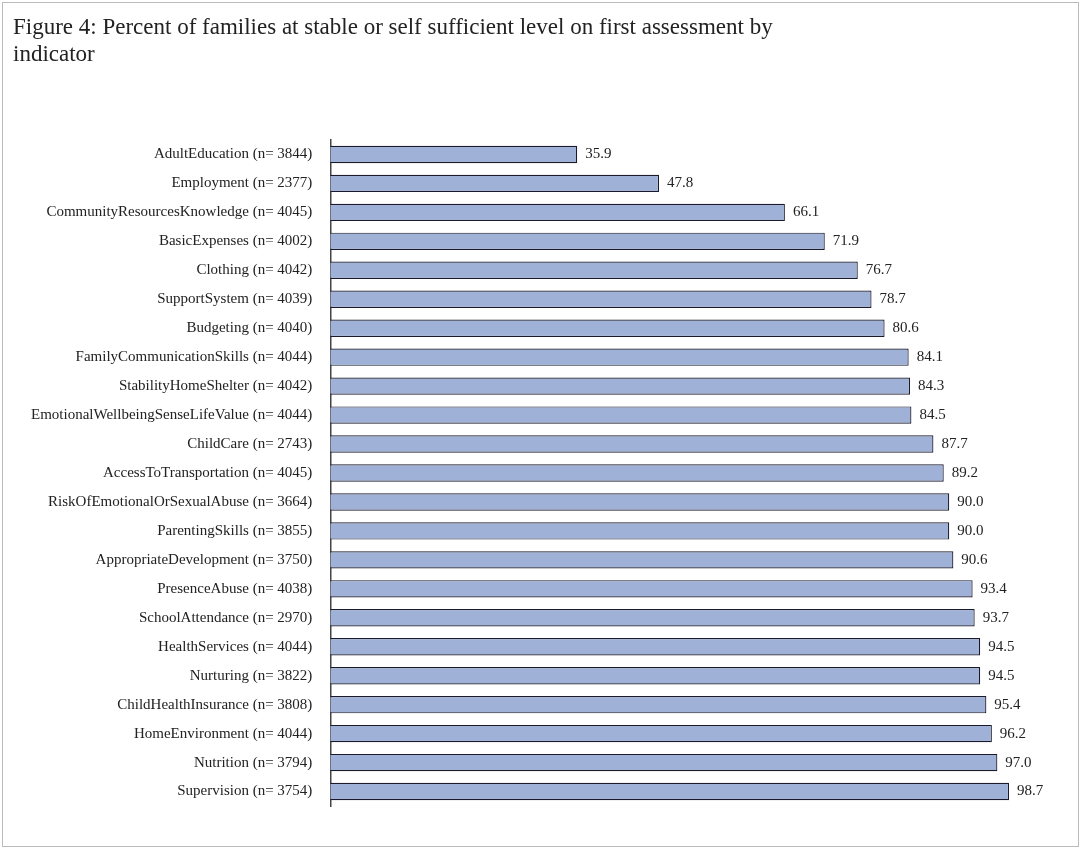  I want to click on y-tick-label: SchoolAttendance (n= 2970), so click(225, 617).